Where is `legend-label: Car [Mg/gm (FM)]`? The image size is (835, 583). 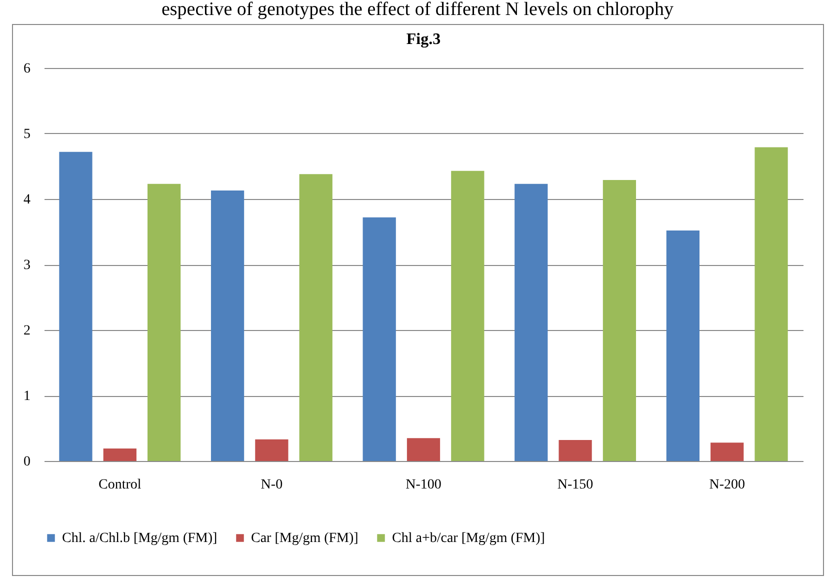 legend-label: Car [Mg/gm (FM)] is located at coordinates (304, 538).